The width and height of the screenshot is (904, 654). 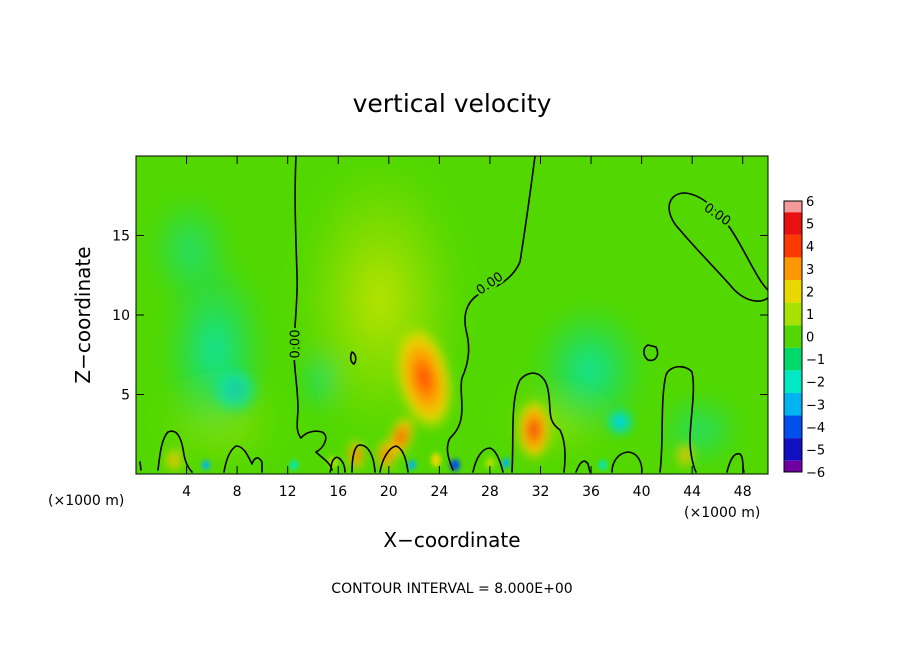 What do you see at coordinates (541, 492) in the screenshot?
I see `x-tick-label: 32` at bounding box center [541, 492].